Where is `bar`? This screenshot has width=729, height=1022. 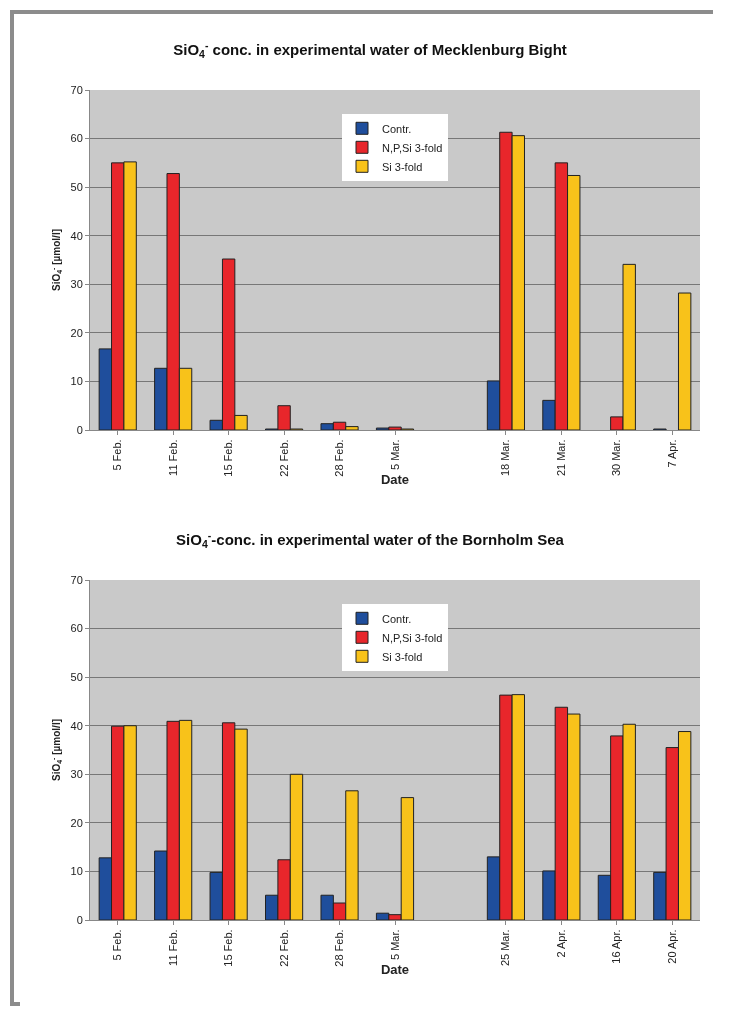 bar is located at coordinates (684, 361).